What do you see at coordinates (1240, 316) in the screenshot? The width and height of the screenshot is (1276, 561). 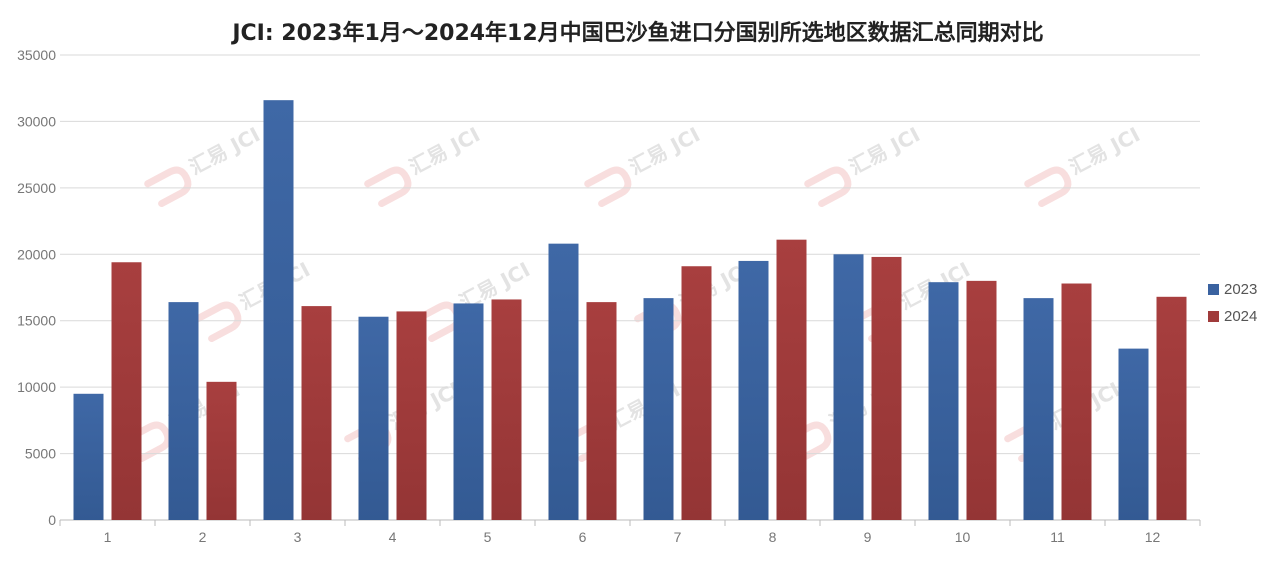 I see `legend-label-2024: 2024` at bounding box center [1240, 316].